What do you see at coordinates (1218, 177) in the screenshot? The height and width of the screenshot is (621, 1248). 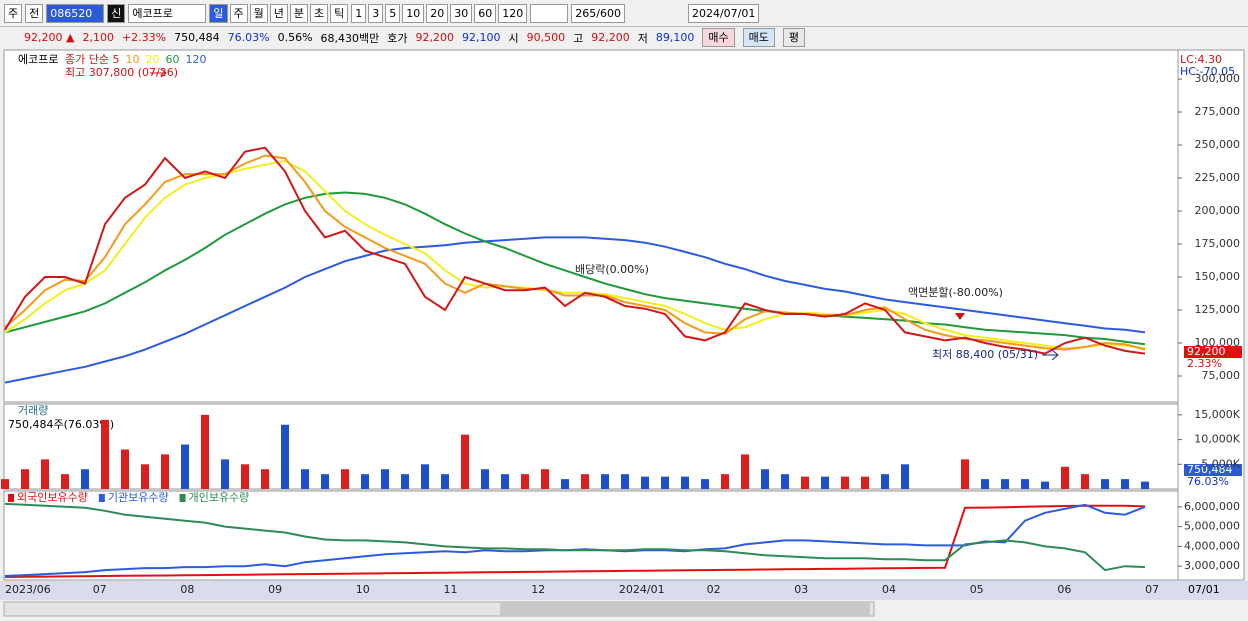 I see `y-tick-label: 225,000` at bounding box center [1218, 177].